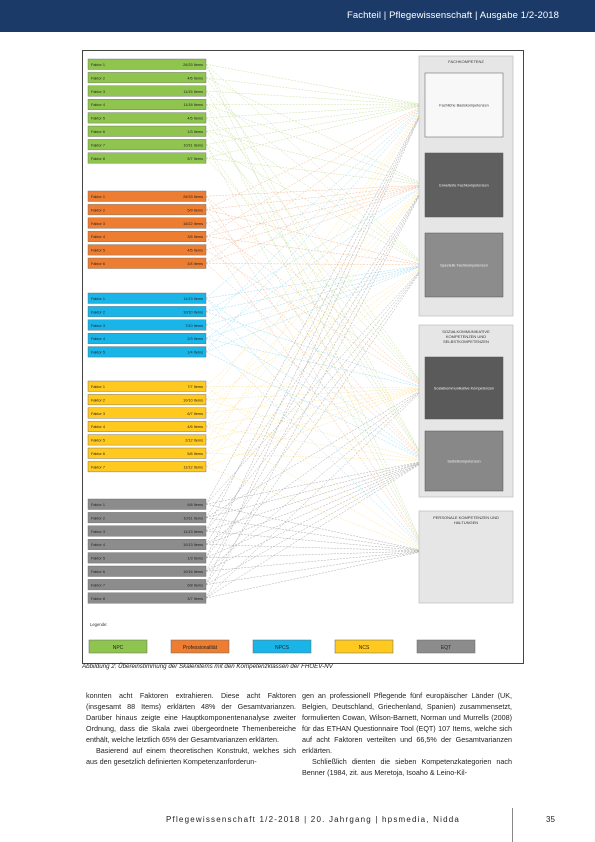  Describe the element at coordinates (466, 336) in the screenshot. I see `competence-heading: KOMPETENZEN UND` at that location.